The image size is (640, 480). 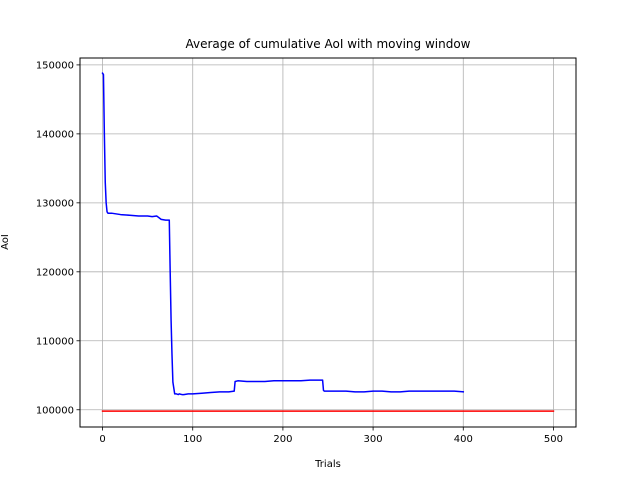 I want to click on x-tick-label: 200, so click(x=282, y=439).